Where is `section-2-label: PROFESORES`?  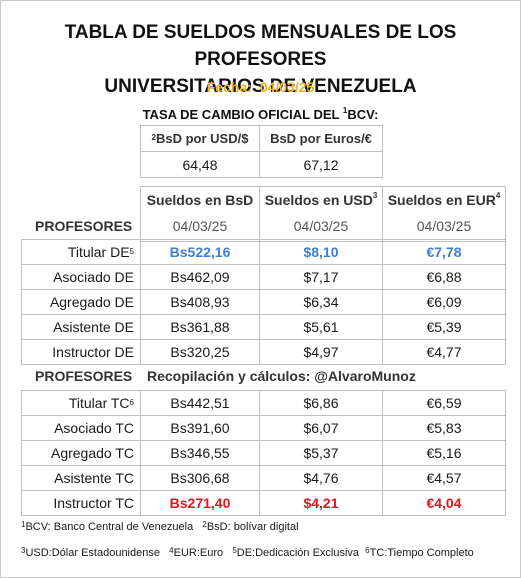 section-2-label: PROFESORES is located at coordinates (84, 376).